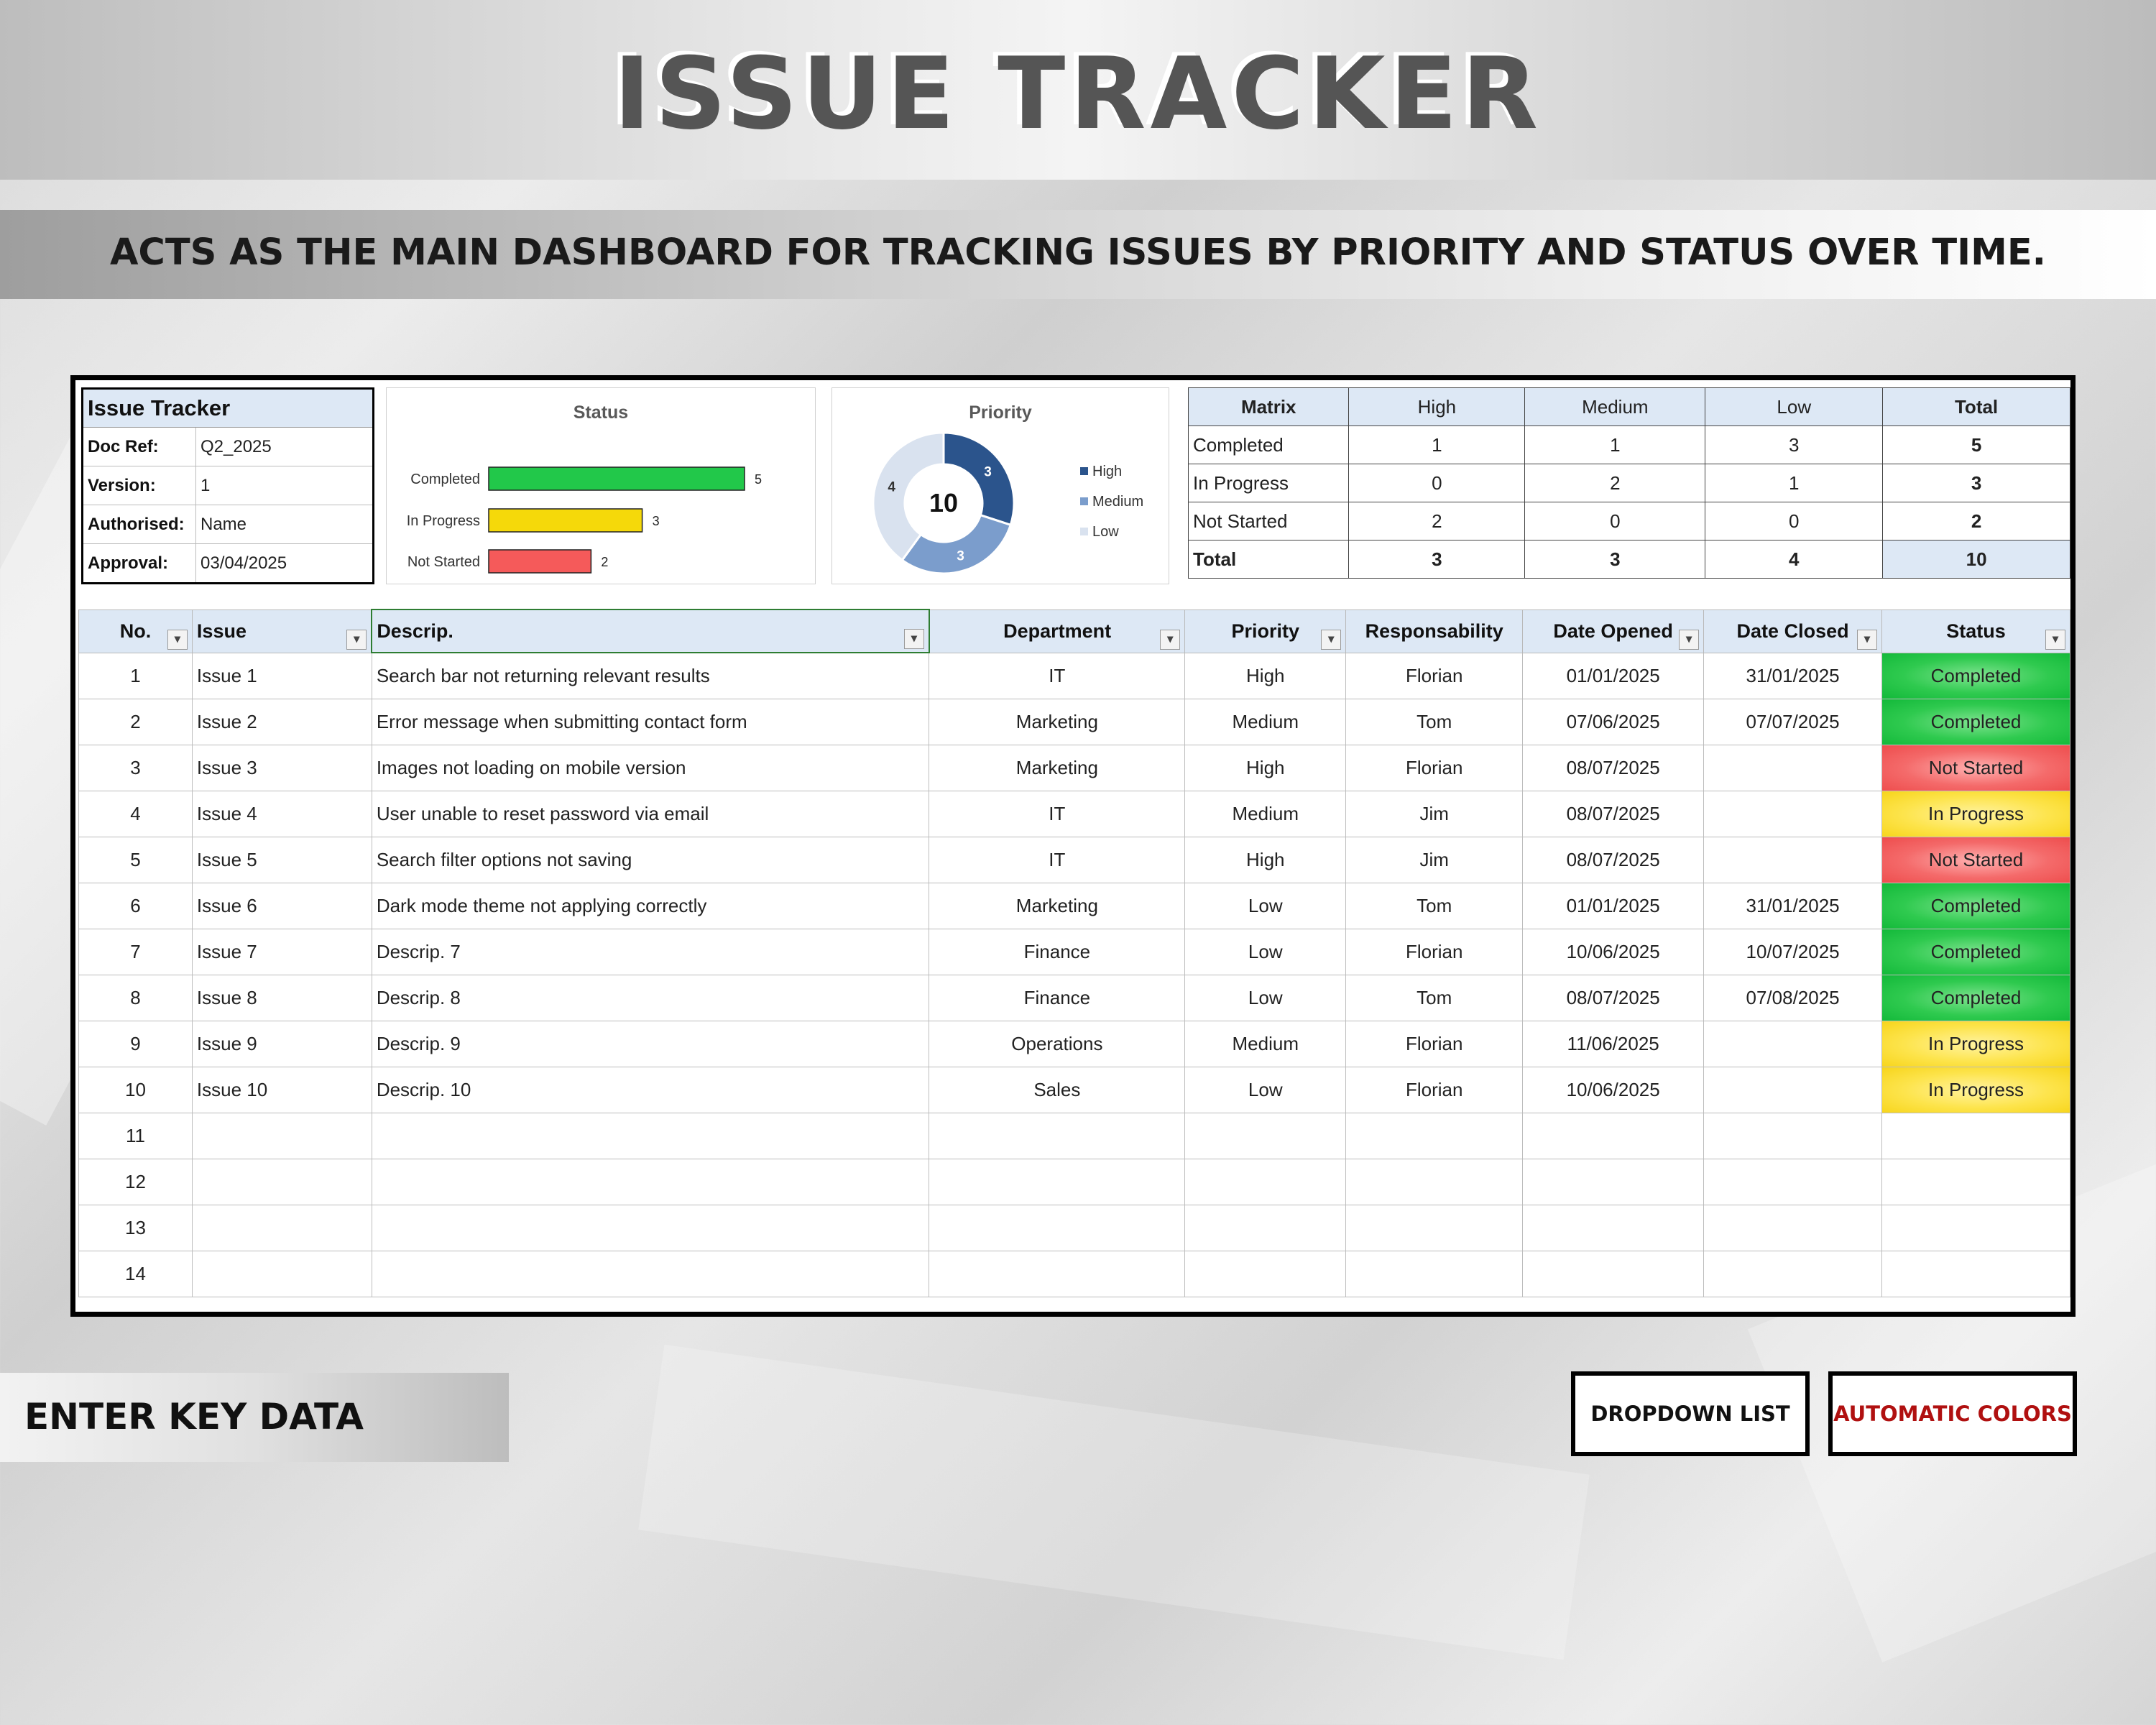 This screenshot has height=1725, width=2156. What do you see at coordinates (135, 722) in the screenshot?
I see `cell-no: 2` at bounding box center [135, 722].